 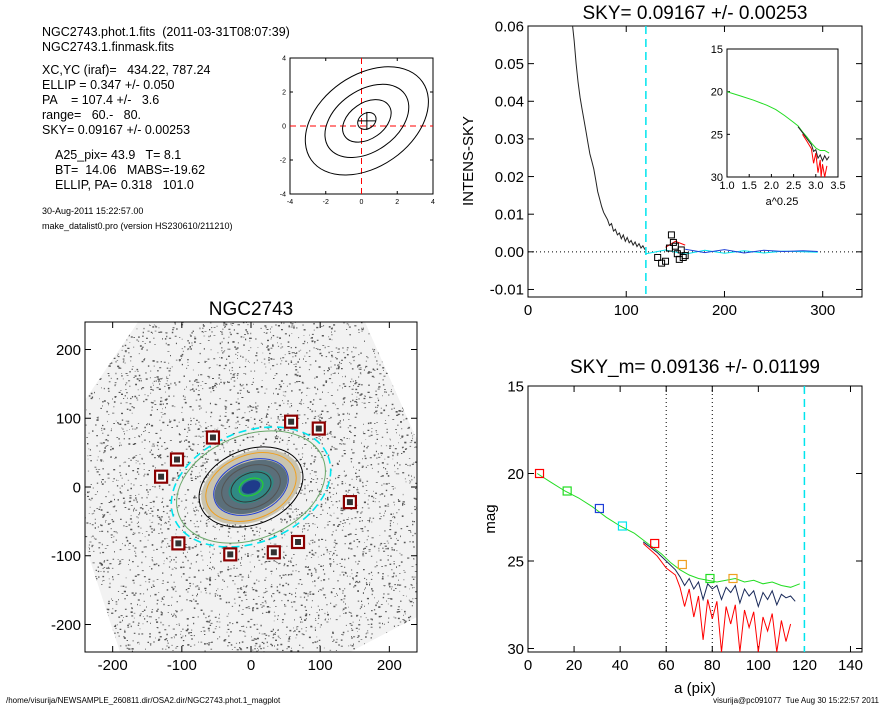 I want to click on inset-y-label: 20, so click(x=717, y=93).